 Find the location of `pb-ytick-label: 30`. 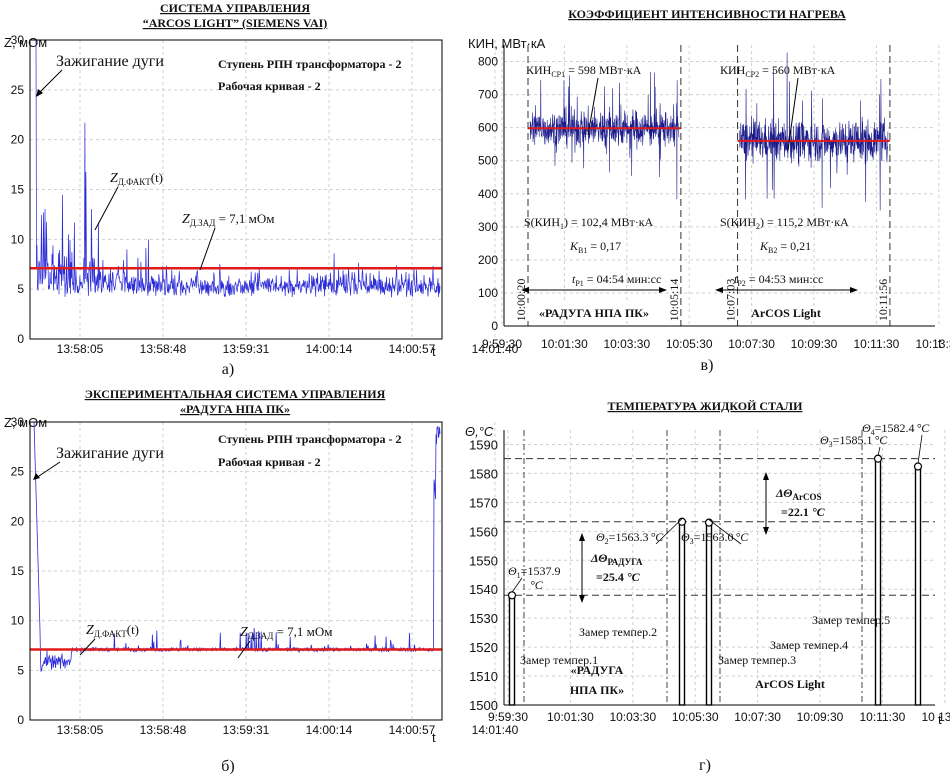

pb-ytick-label: 30 is located at coordinates (18, 422).